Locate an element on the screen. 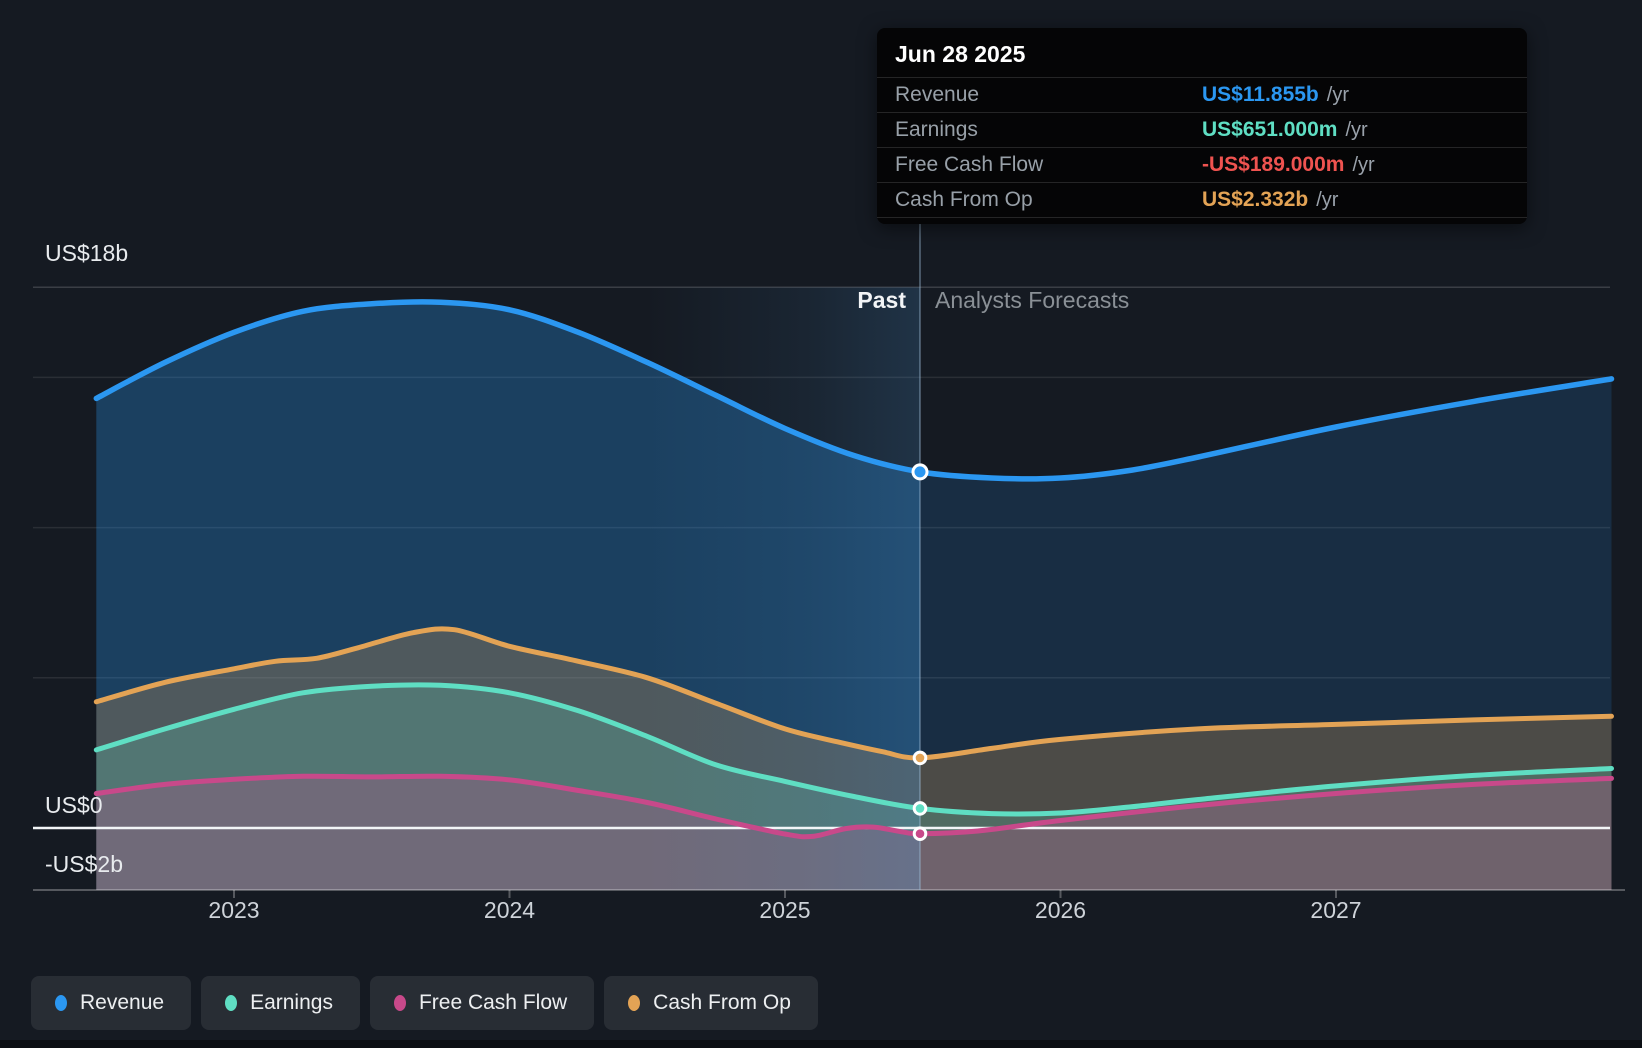  tooltip-value: -US$189.000m is located at coordinates (1273, 164).